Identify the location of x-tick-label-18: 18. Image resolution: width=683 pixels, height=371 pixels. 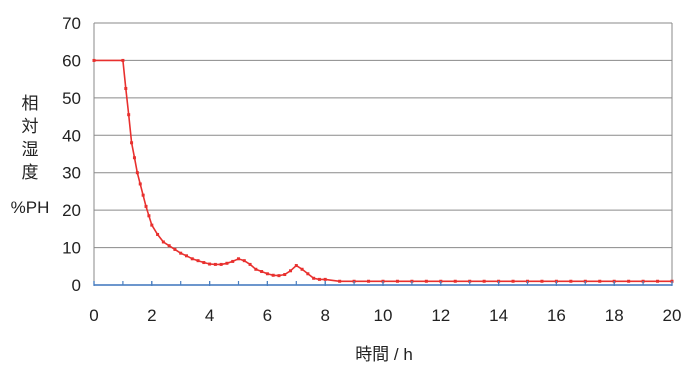
(614, 315).